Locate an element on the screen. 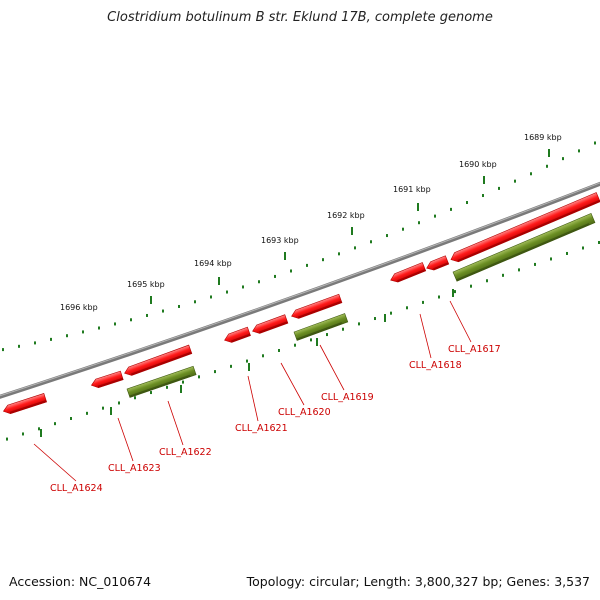 The height and width of the screenshot is (600, 600). gene-CLL_A1618 is located at coordinates (408, 273).